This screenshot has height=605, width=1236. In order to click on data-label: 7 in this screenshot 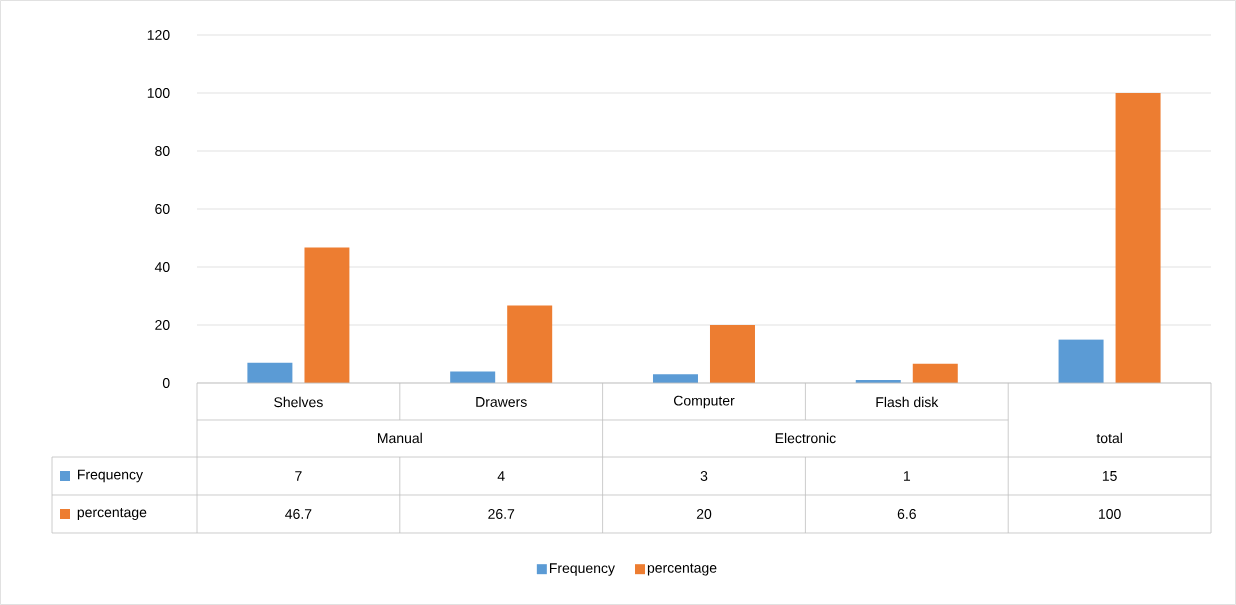, I will do `click(298, 476)`.